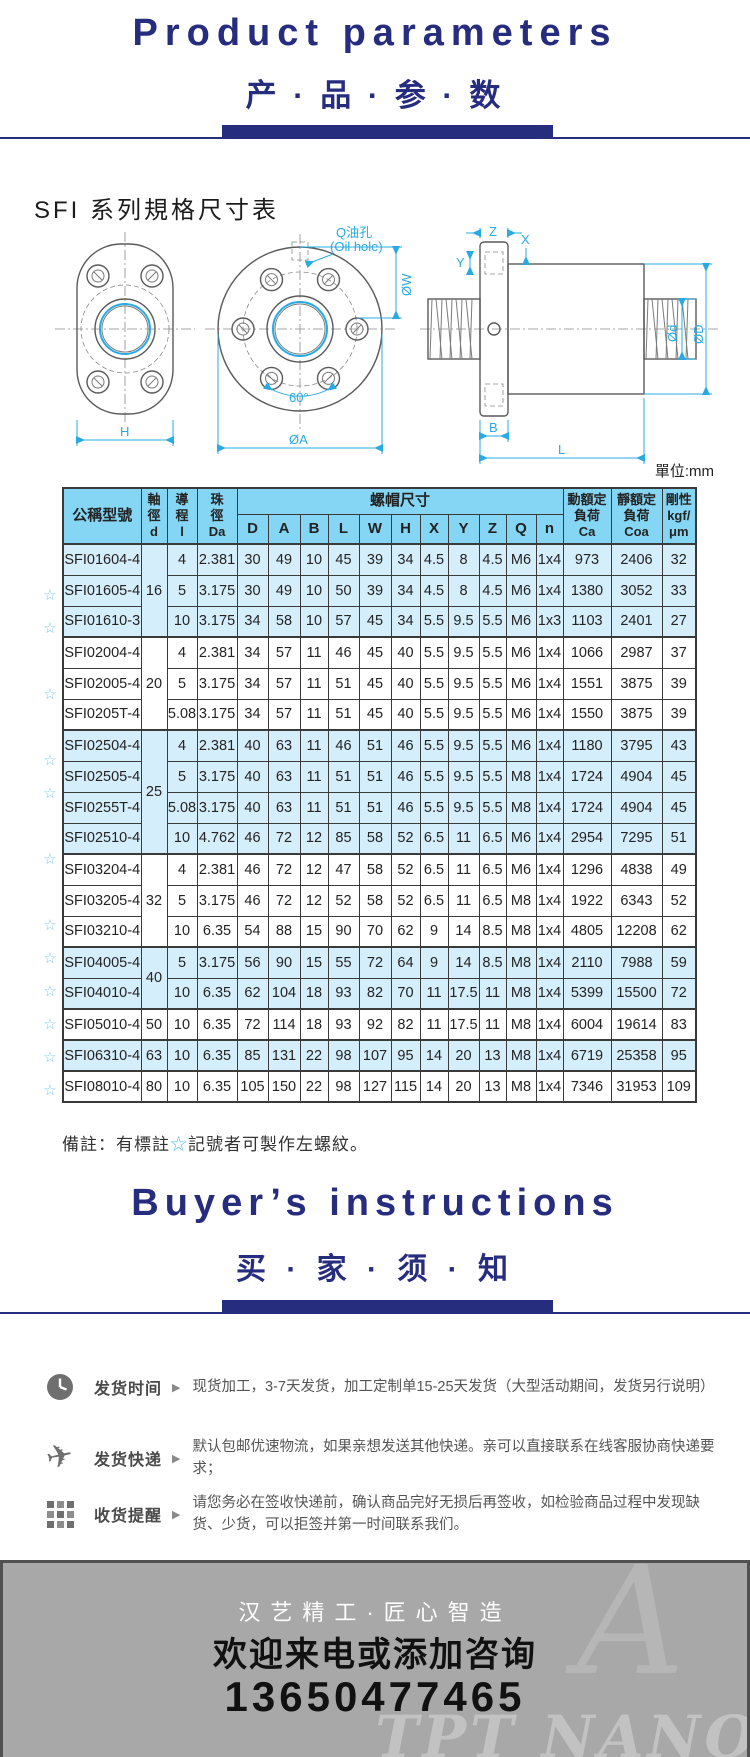 The image size is (750, 1757). Describe the element at coordinates (284, 529) in the screenshot. I see `col-header-nut-a: A` at that location.